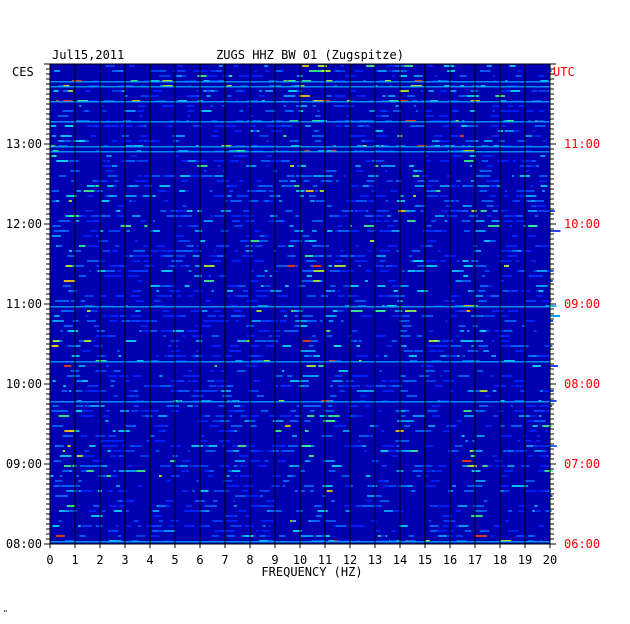  I want to click on x-tick-label: 4, so click(149, 560).